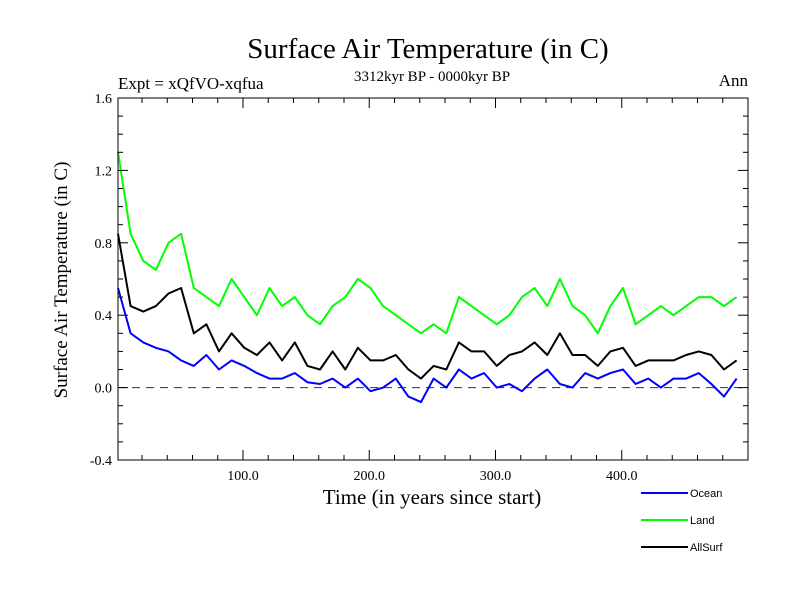 The height and width of the screenshot is (600, 800). I want to click on x-tick-label: 200.0, so click(369, 476).